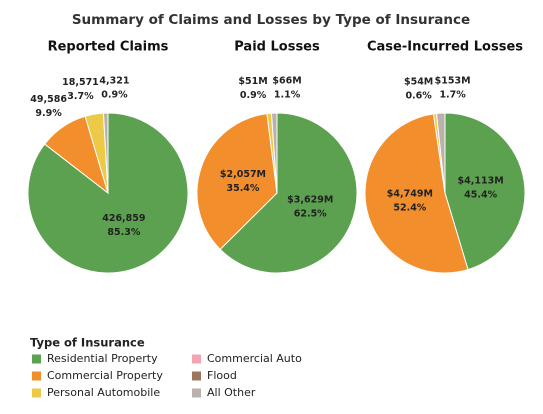 The height and width of the screenshot is (414, 543). Describe the element at coordinates (48, 113) in the screenshot. I see `percent-label: 9.9%` at that location.